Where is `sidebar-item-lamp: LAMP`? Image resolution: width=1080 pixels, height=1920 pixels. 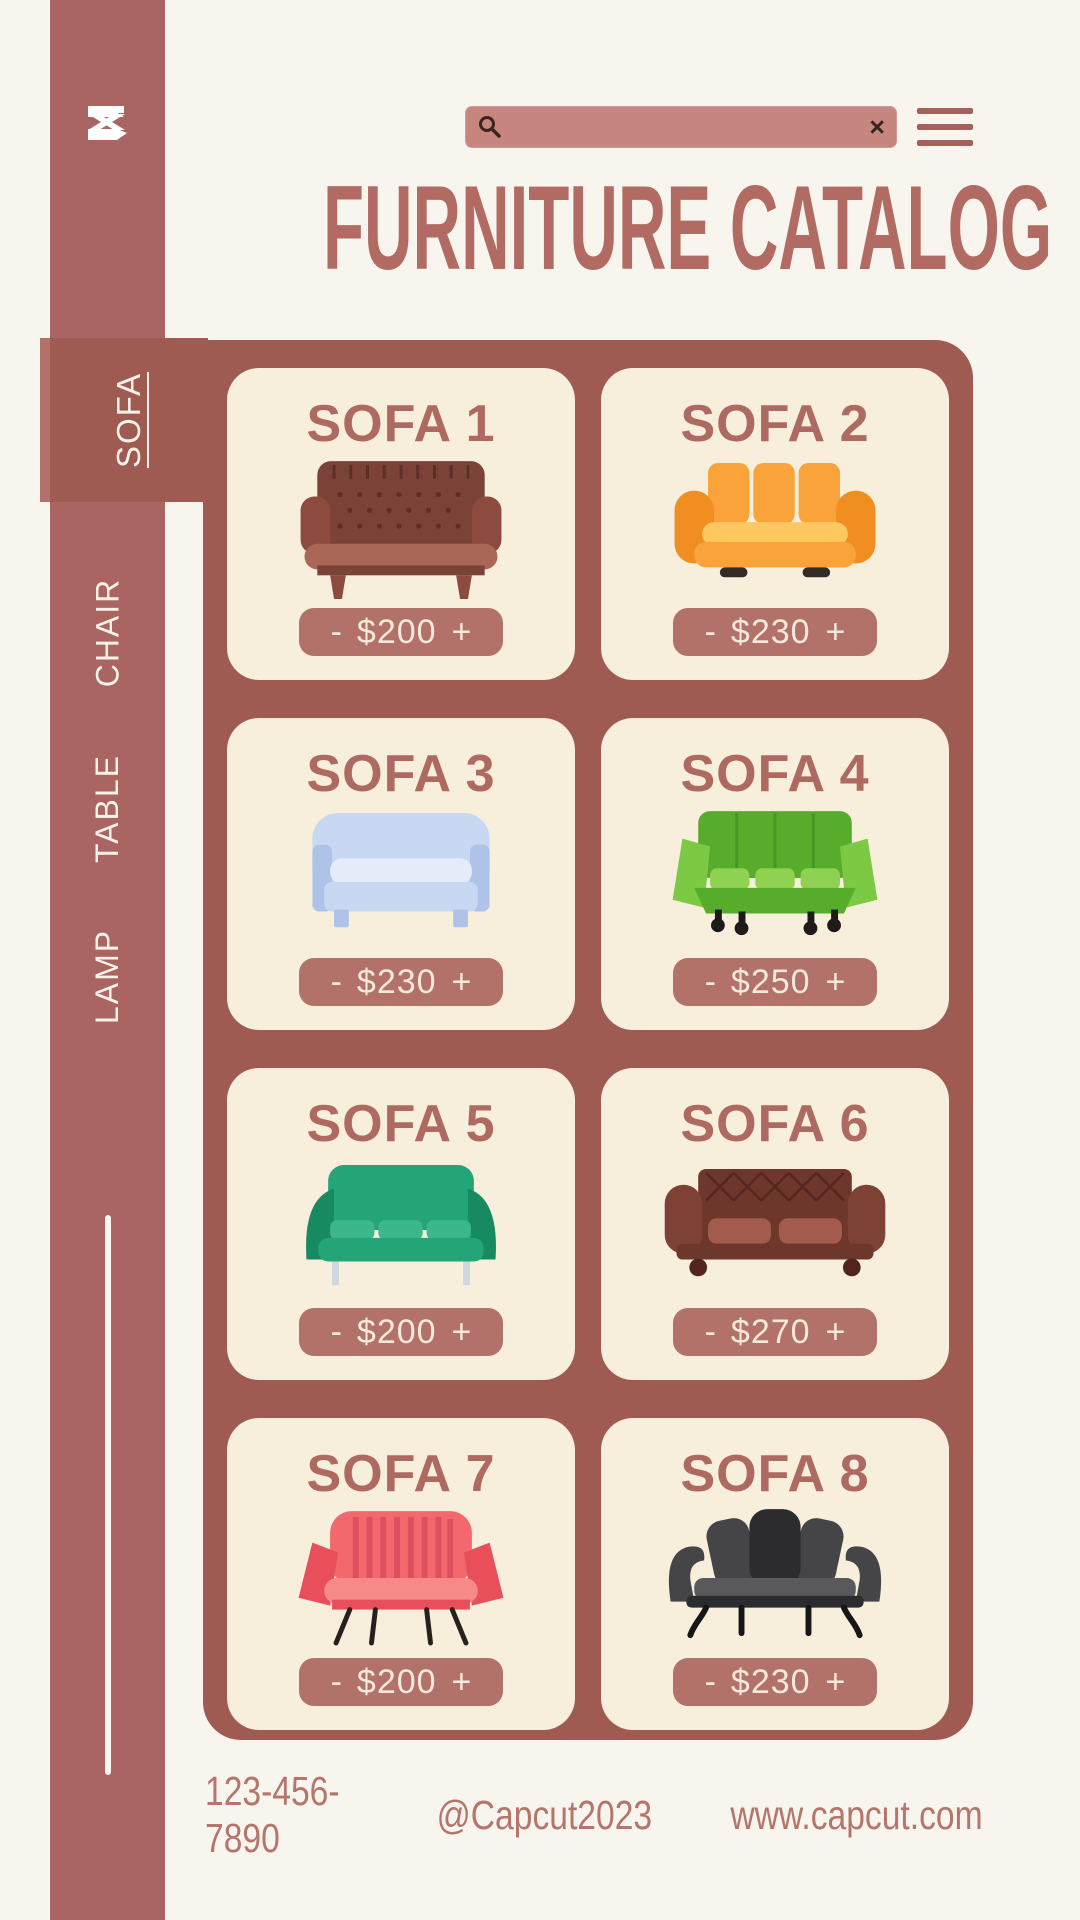
sidebar-item-lamp: LAMP is located at coordinates (107, 976).